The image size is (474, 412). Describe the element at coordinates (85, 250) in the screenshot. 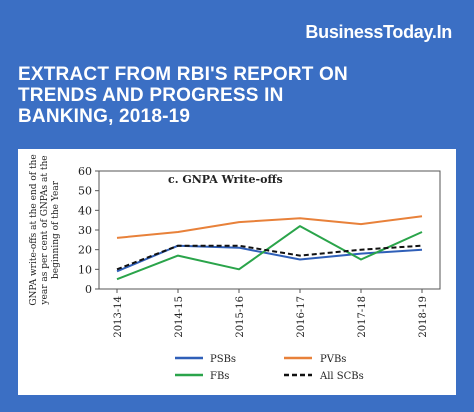

I see `y-tick-label: 20` at that location.